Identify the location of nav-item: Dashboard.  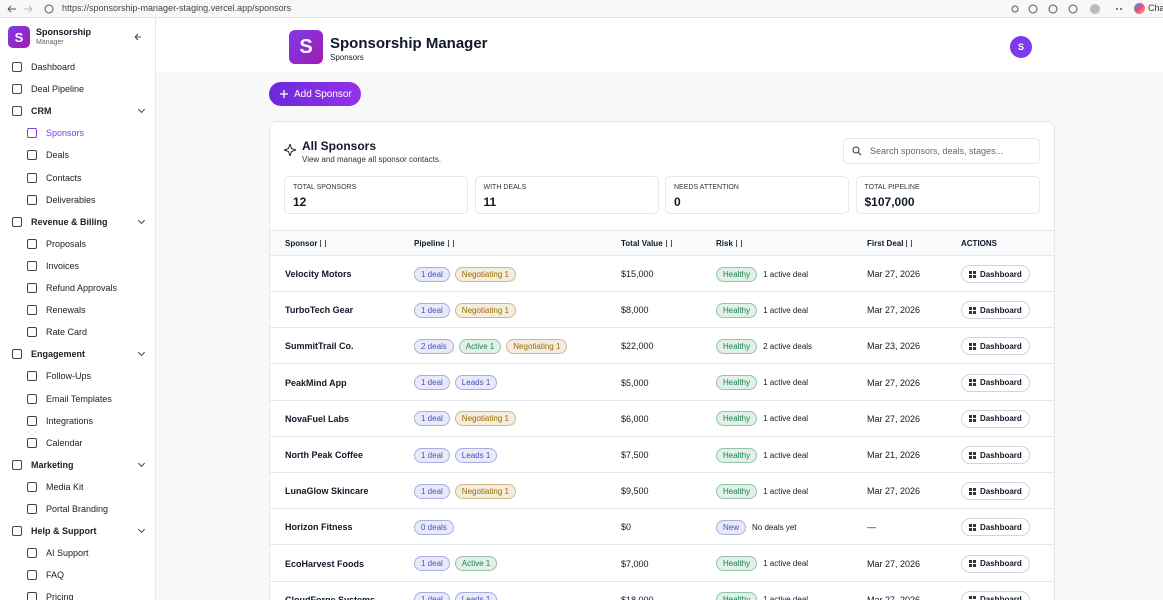
(78, 67).